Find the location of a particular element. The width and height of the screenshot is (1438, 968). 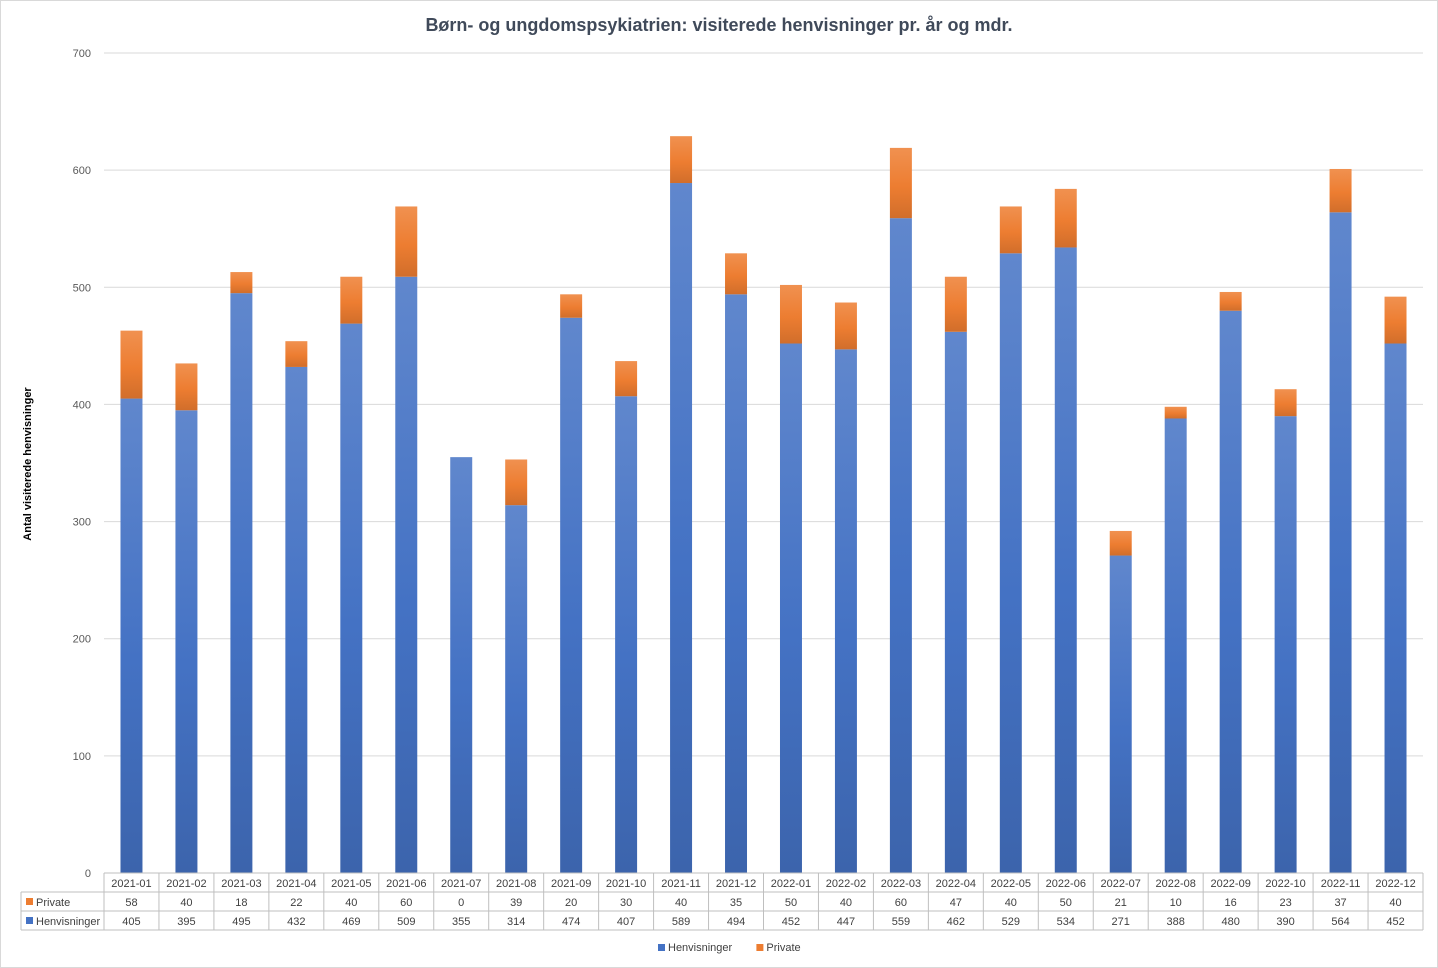

data-label: 395 is located at coordinates (186, 922).